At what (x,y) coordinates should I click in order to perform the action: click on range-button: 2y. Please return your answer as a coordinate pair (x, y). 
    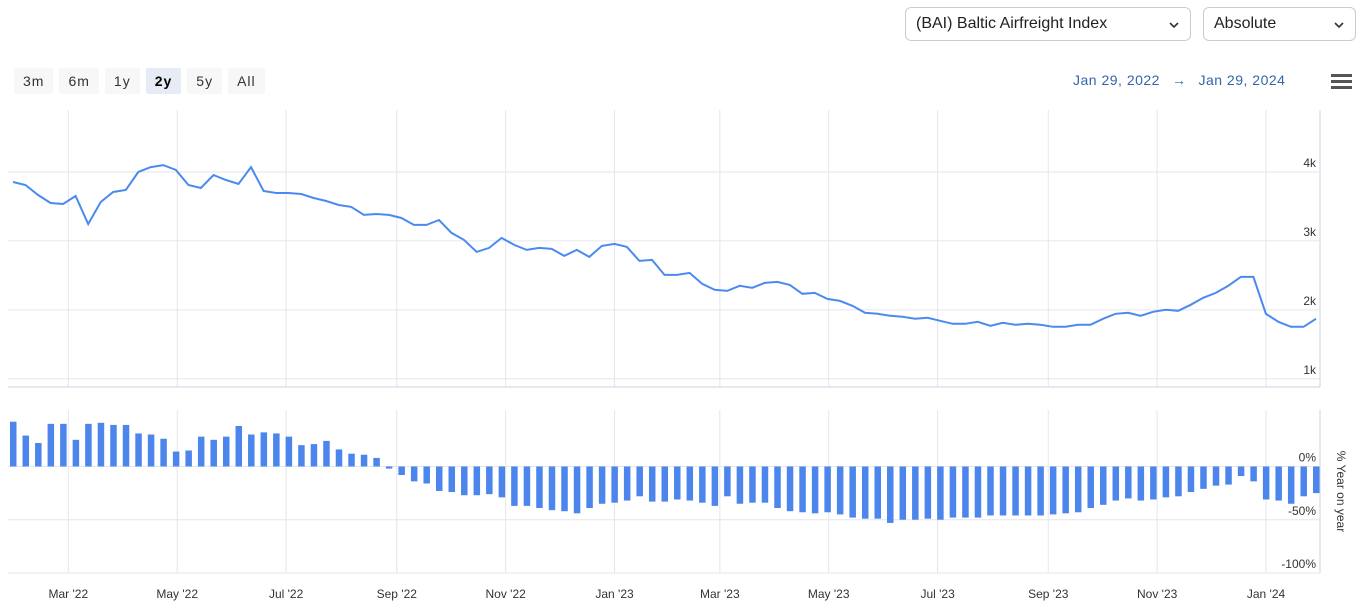
    Looking at the image, I should click on (163, 81).